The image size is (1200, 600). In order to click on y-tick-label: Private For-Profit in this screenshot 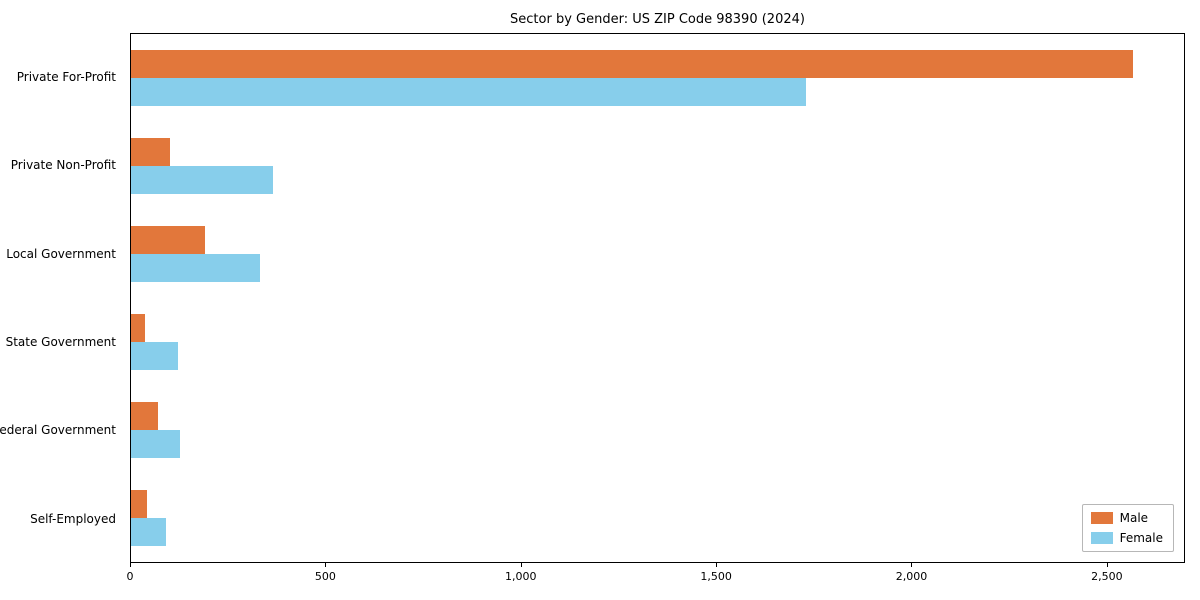, I will do `click(66, 77)`.